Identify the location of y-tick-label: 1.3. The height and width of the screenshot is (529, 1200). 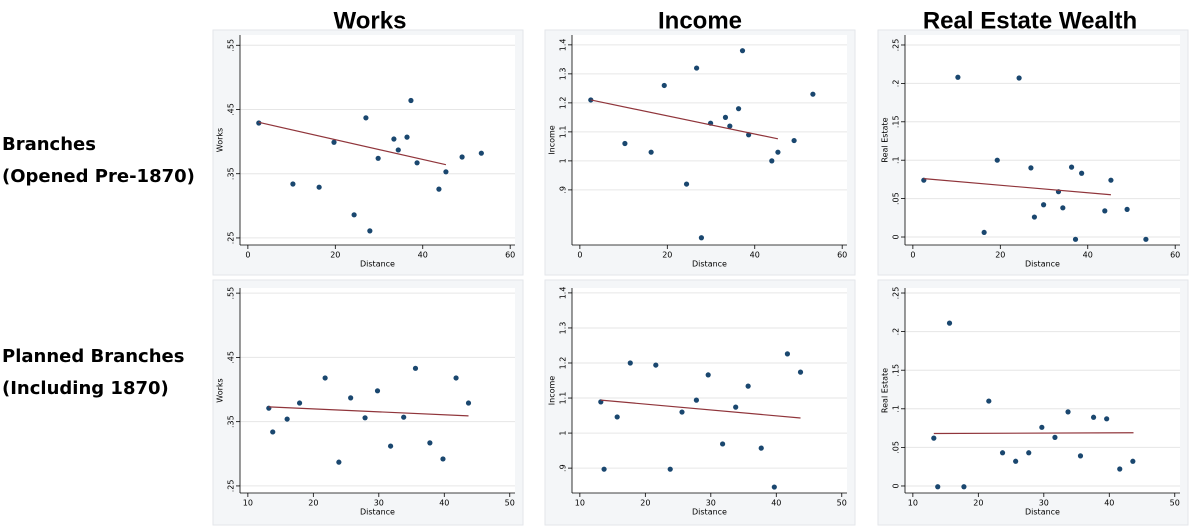
(563, 328).